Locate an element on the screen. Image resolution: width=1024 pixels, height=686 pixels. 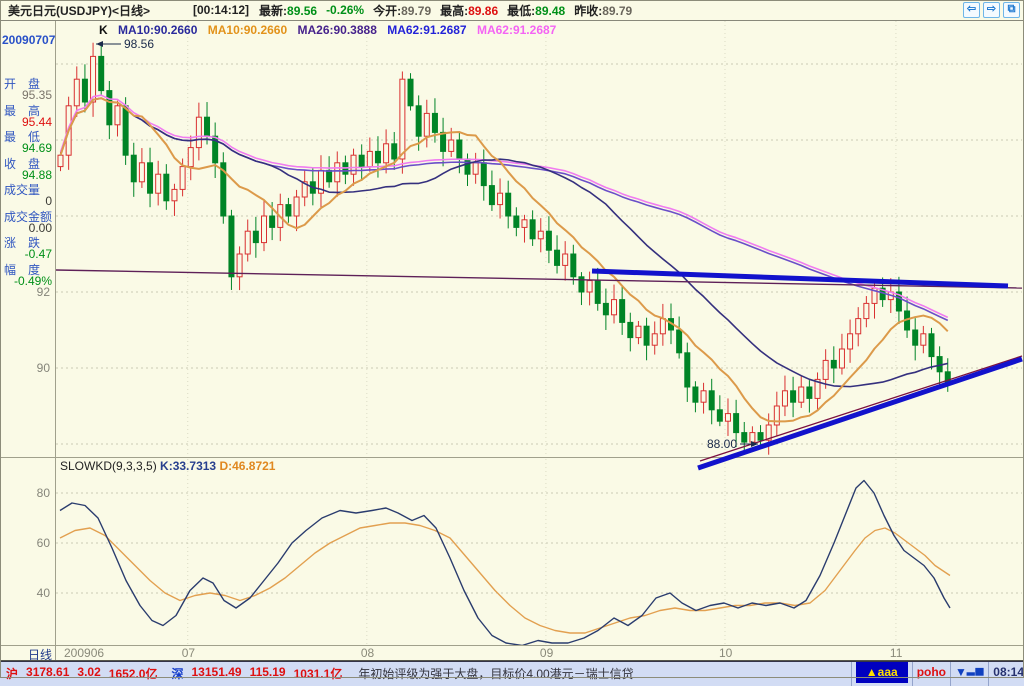
kd-tick-label: 60 is located at coordinates (44, 543).